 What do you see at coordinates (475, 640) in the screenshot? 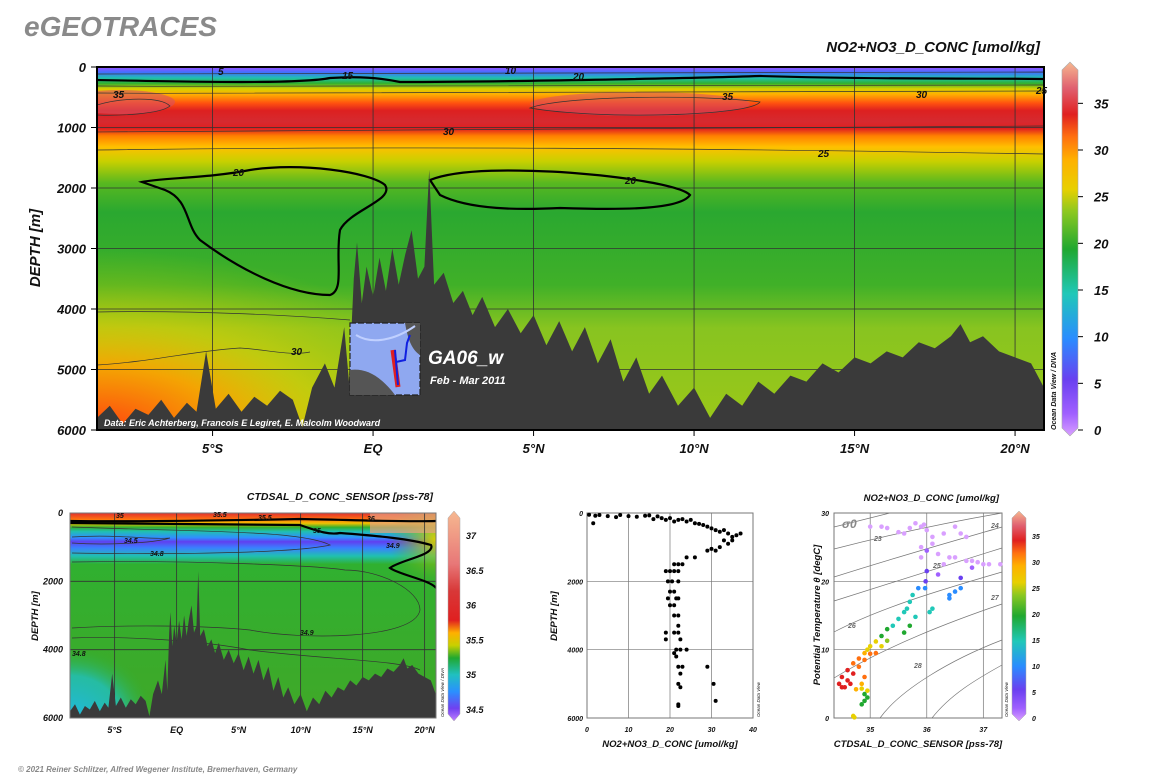
I see `colorbar-tick-label: 35.5` at bounding box center [475, 640].